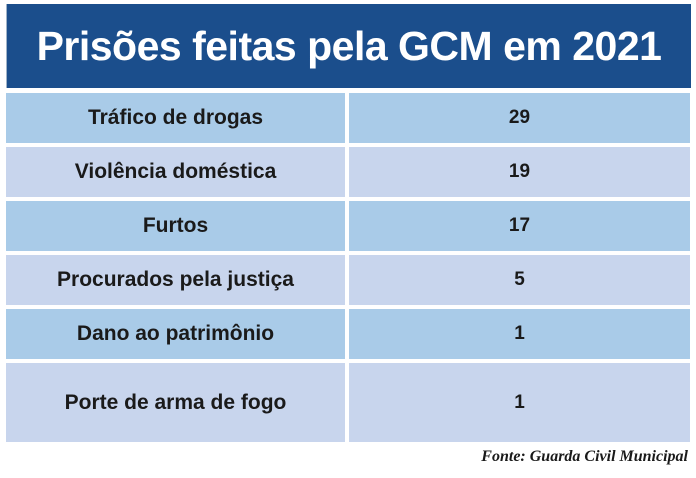  Describe the element at coordinates (348, 118) in the screenshot. I see `table-row: Tráfico de drogas 29` at that location.